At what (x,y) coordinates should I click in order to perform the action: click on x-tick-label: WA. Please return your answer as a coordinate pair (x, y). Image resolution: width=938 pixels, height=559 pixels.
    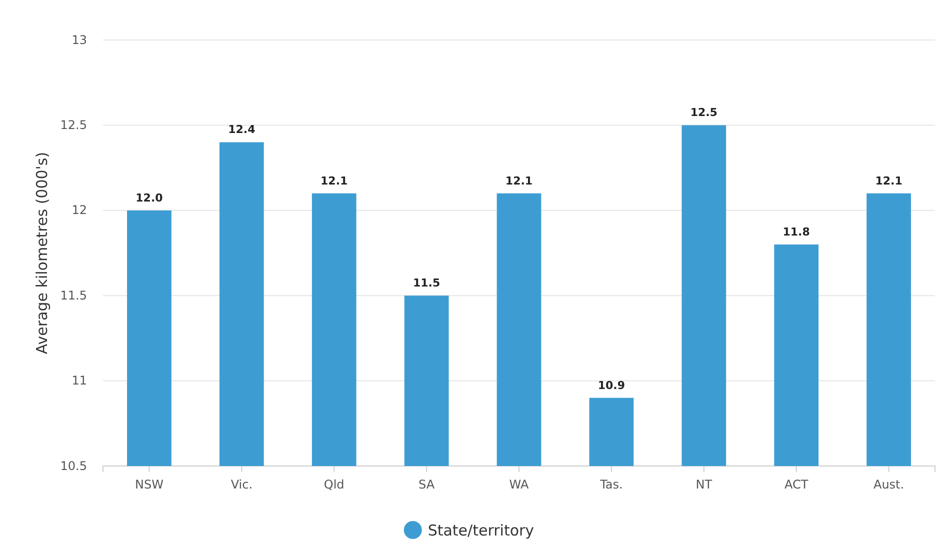
    Looking at the image, I should click on (519, 485).